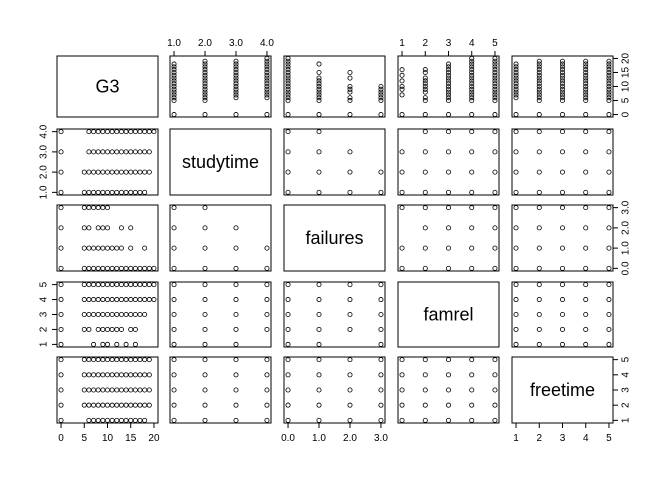  I want to click on panel-famrel-vs-failures, so click(448, 238).